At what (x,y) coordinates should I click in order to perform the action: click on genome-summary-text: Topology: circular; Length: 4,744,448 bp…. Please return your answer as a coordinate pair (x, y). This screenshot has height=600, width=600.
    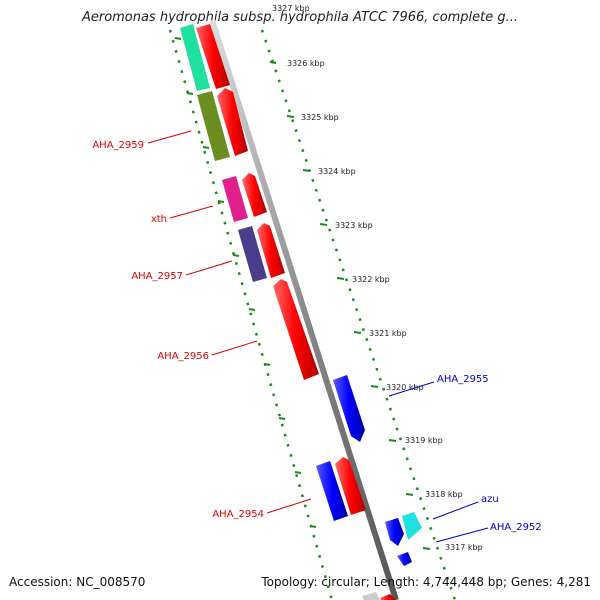
    Looking at the image, I should click on (426, 582).